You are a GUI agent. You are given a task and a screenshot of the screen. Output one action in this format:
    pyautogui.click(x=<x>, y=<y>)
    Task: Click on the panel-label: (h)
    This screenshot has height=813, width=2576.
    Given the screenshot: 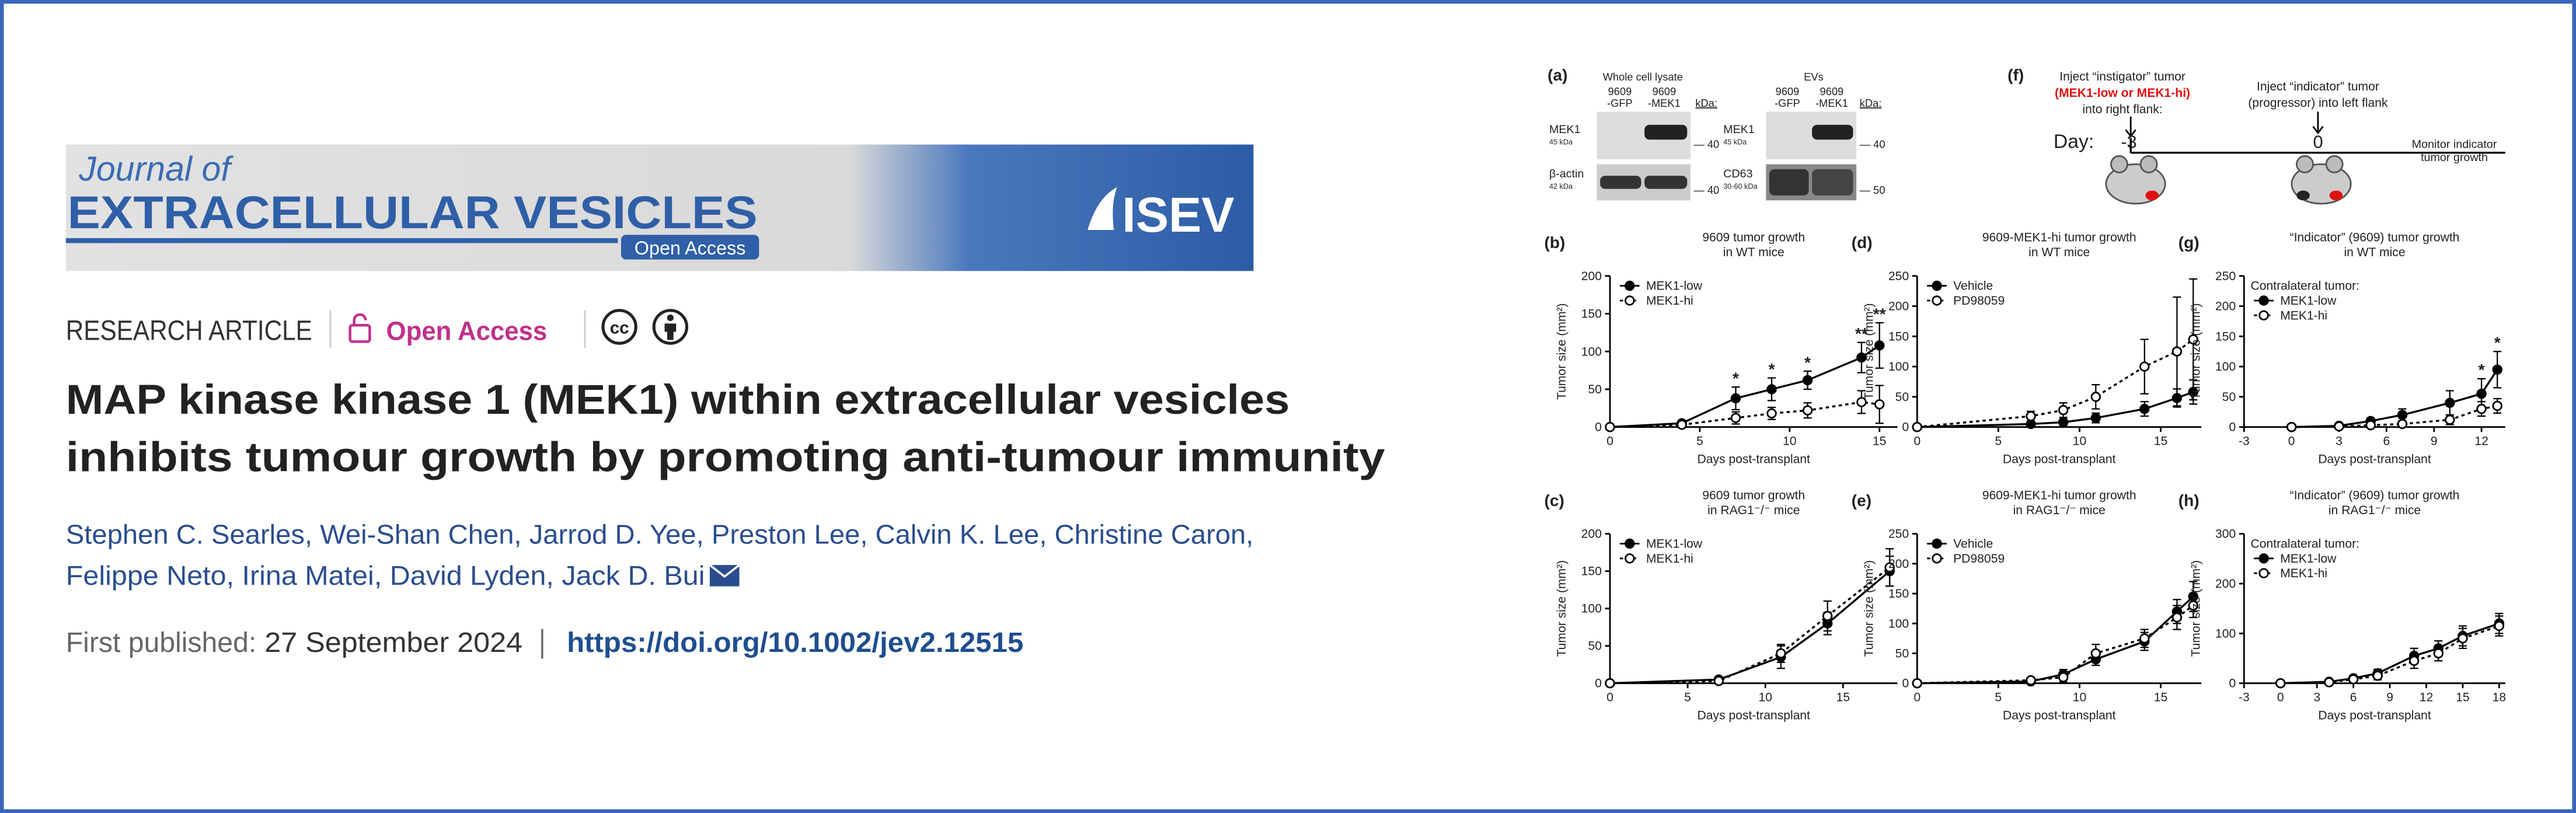 What is the action you would take?
    pyautogui.click(x=2189, y=500)
    